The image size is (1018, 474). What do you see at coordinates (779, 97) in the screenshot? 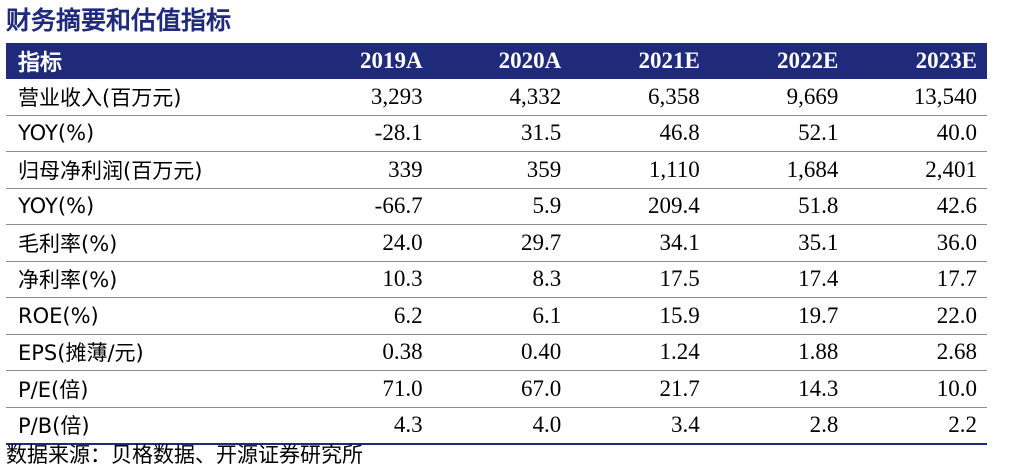
I see `table-cell: 9,669` at bounding box center [779, 97].